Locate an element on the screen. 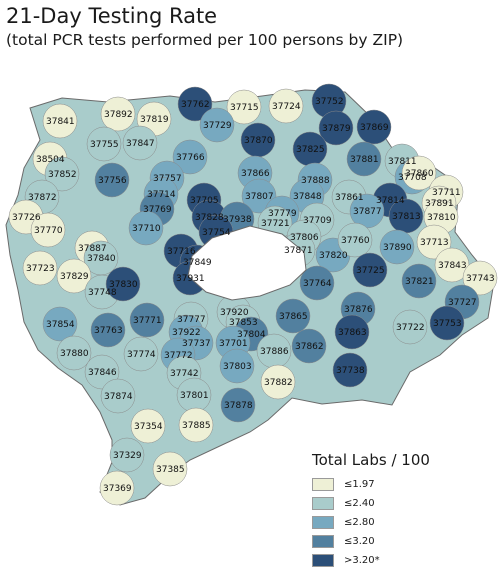 This screenshot has width=501, height=572. zip-label: 37938 is located at coordinates (237, 220).